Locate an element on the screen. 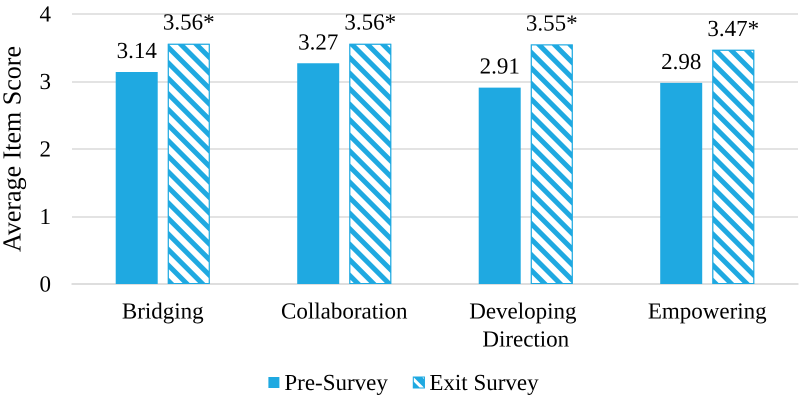  x-tick-label: Bridging is located at coordinates (163, 311).